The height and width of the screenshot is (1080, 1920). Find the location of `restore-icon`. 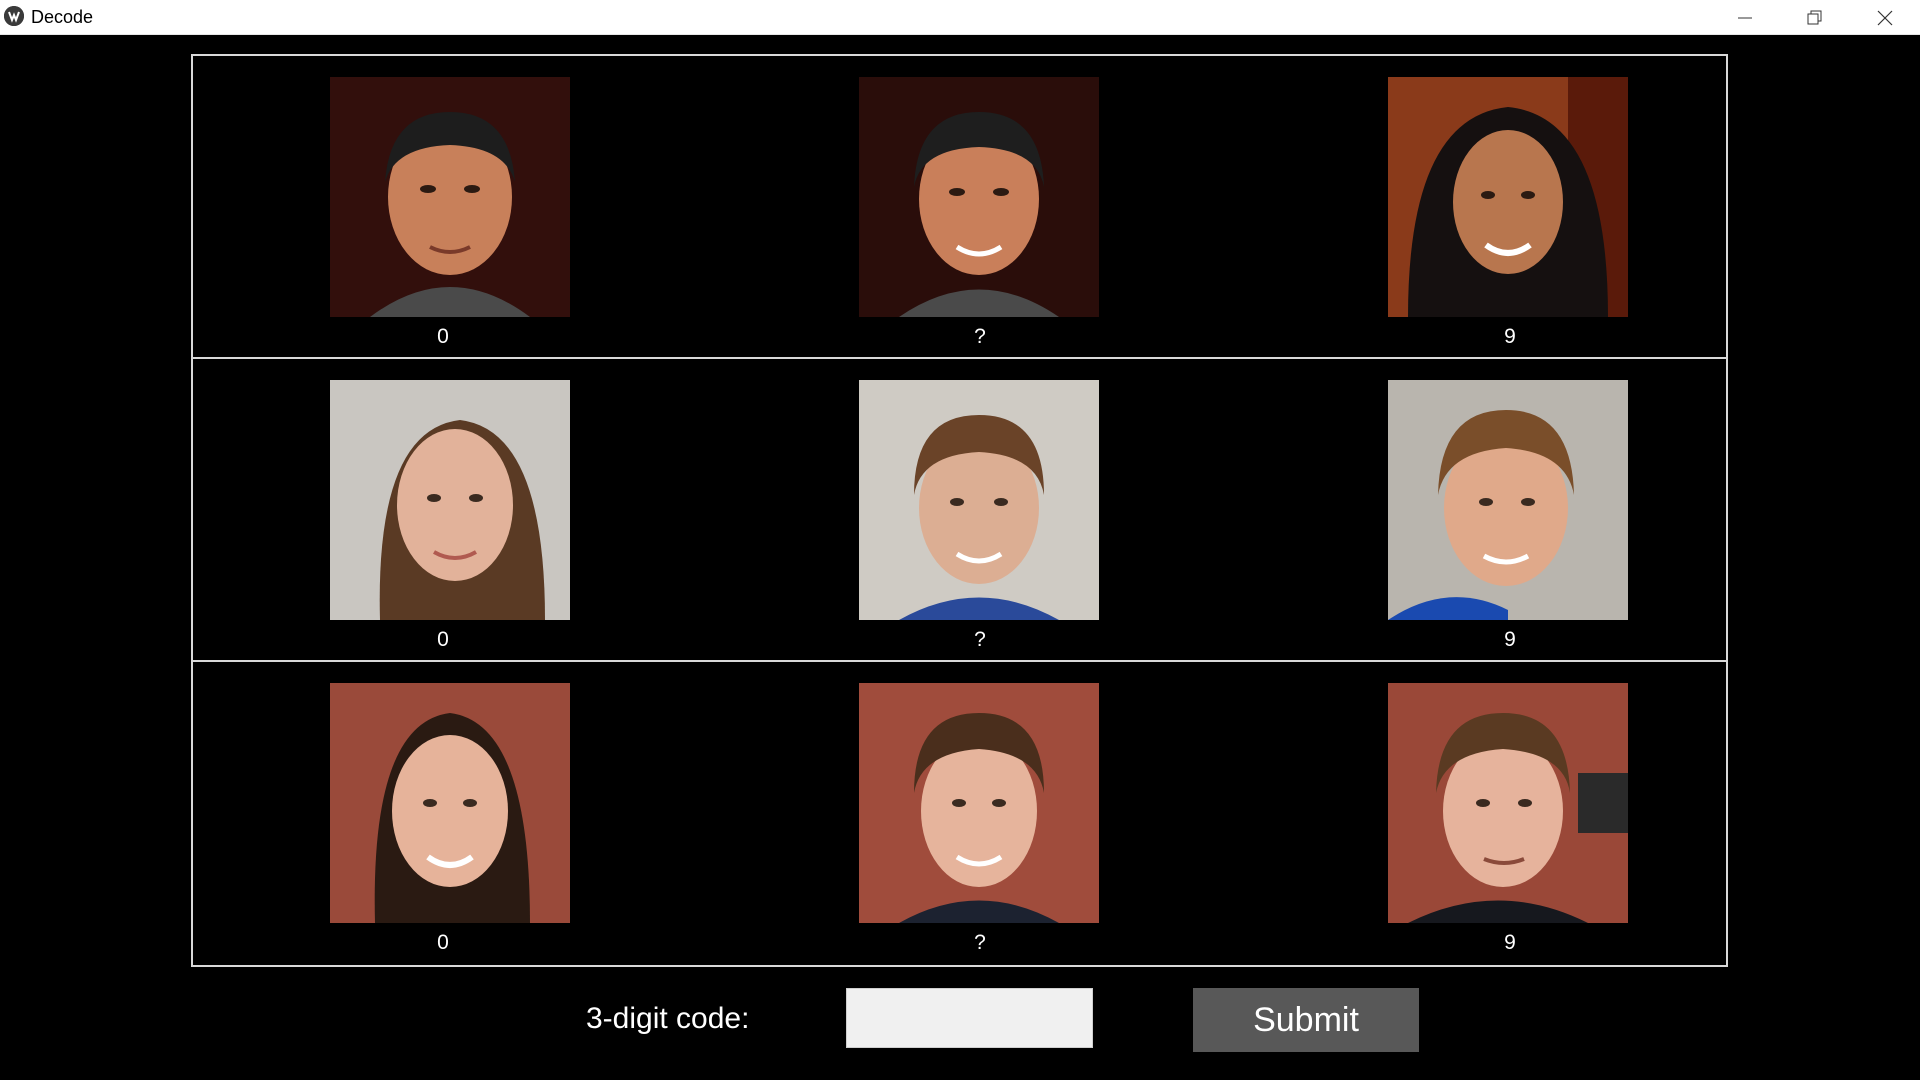

restore-icon is located at coordinates (1814, 17).